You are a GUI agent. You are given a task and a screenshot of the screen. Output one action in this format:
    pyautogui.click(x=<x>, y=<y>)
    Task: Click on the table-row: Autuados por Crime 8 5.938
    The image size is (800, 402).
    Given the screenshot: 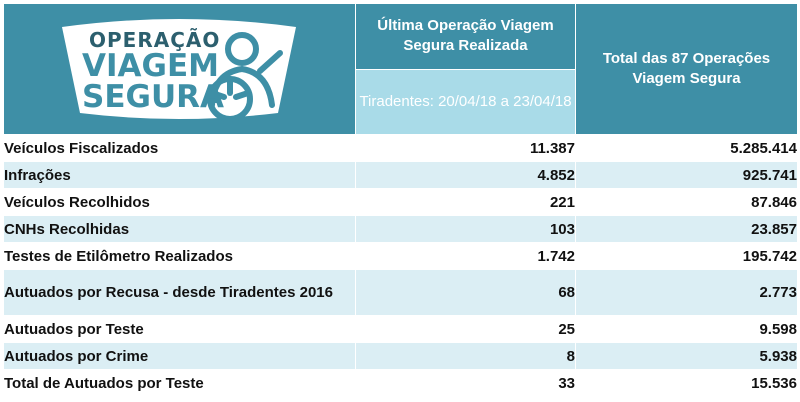 What is the action you would take?
    pyautogui.click(x=400, y=356)
    